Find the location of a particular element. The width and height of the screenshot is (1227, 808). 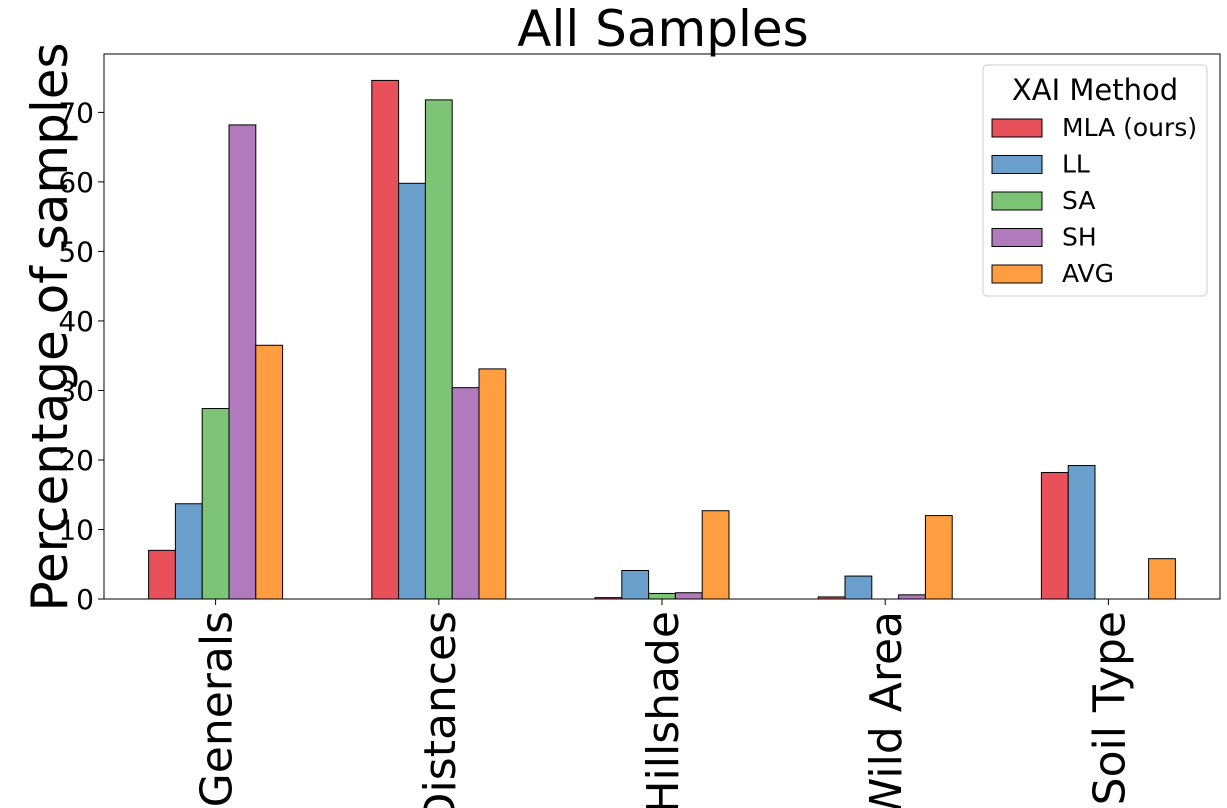

y-tick-label: 30 is located at coordinates (76, 390).